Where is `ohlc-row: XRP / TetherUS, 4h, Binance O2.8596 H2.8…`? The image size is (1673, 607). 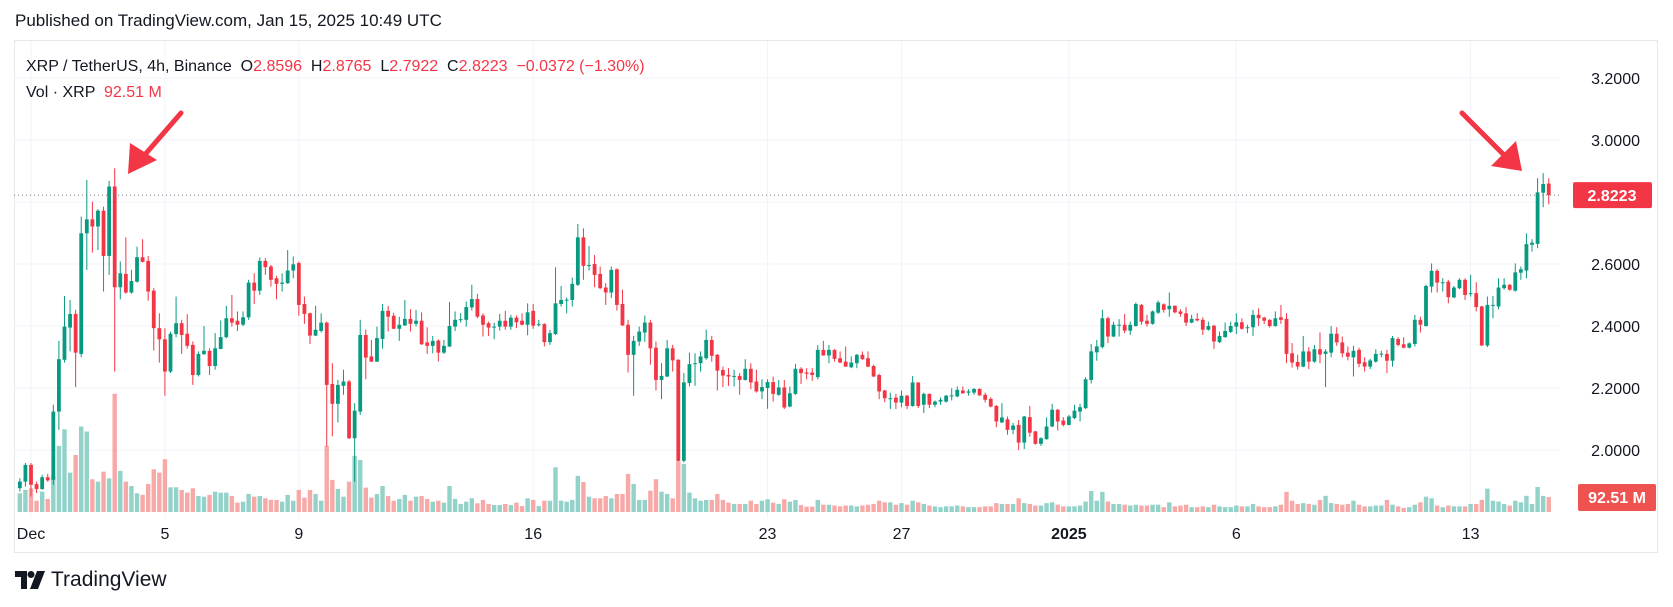
ohlc-row: XRP / TetherUS, 4h, Binance O2.8596 H2.8… is located at coordinates (335, 67).